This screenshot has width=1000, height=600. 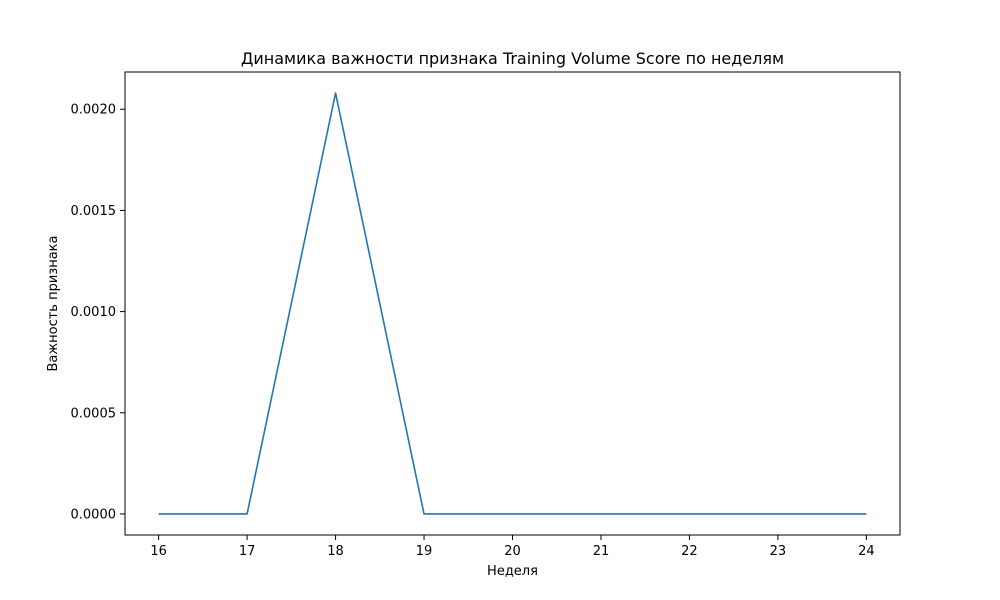 I want to click on x-tick-label: 16, so click(x=158, y=551).